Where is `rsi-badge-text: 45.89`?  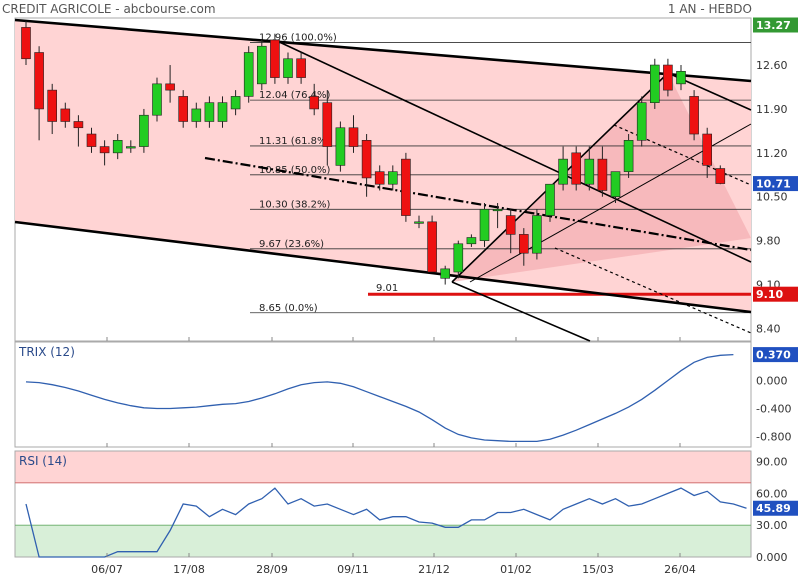
rsi-badge-text: 45.89 is located at coordinates (773, 508).